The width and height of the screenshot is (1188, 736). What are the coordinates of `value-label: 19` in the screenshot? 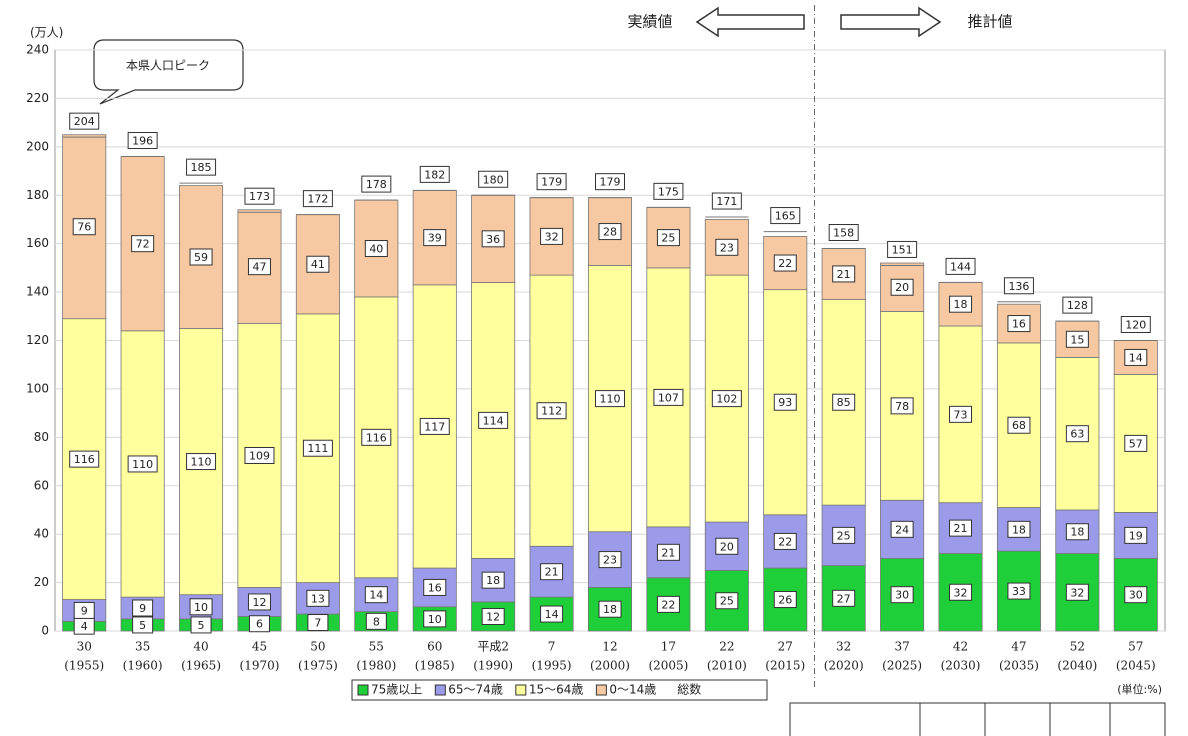 It's located at (1136, 535).